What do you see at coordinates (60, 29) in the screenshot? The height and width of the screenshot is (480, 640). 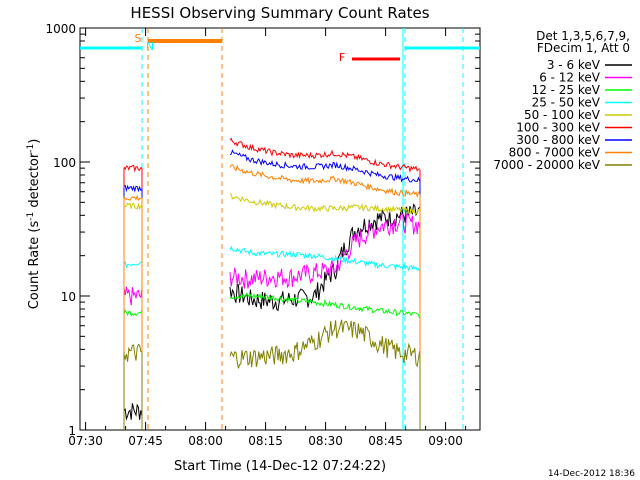 I see `y-tick-label: 1000` at bounding box center [60, 29].